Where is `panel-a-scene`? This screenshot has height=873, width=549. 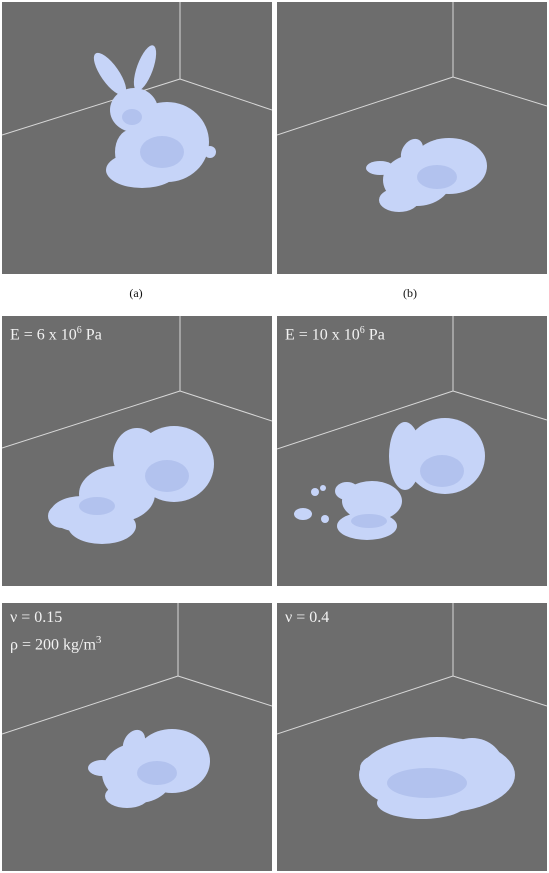
panel-a-scene is located at coordinates (137, 95).